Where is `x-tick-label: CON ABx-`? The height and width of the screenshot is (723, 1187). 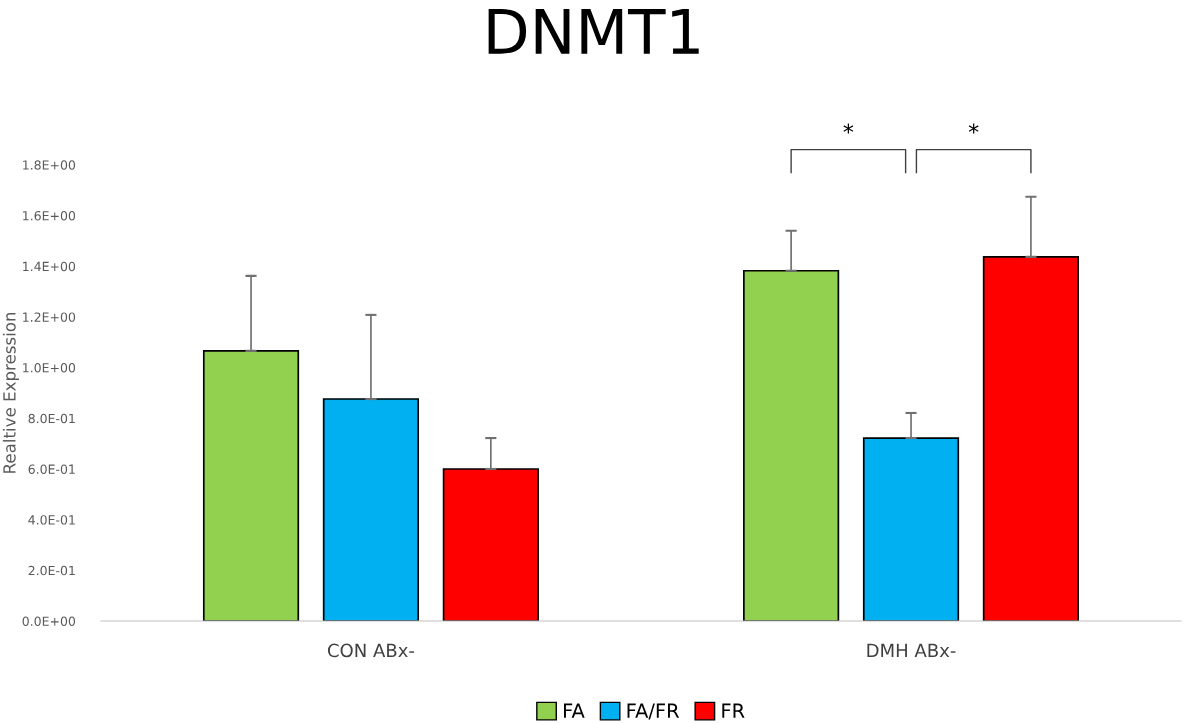 x-tick-label: CON ABx- is located at coordinates (371, 650).